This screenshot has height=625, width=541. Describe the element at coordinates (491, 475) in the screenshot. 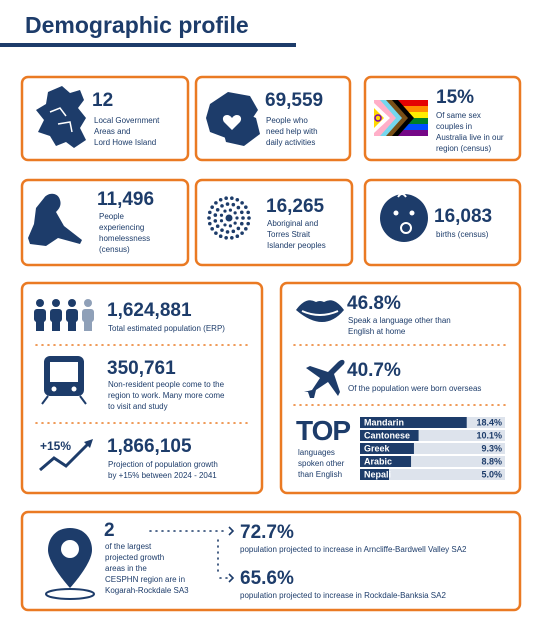

I see `language-value: 5.0%` at that location.